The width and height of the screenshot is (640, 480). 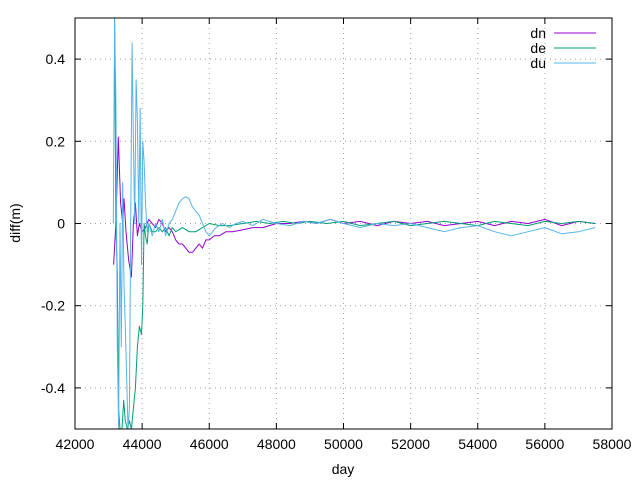 I want to click on legend-label-du: du, so click(x=538, y=63).